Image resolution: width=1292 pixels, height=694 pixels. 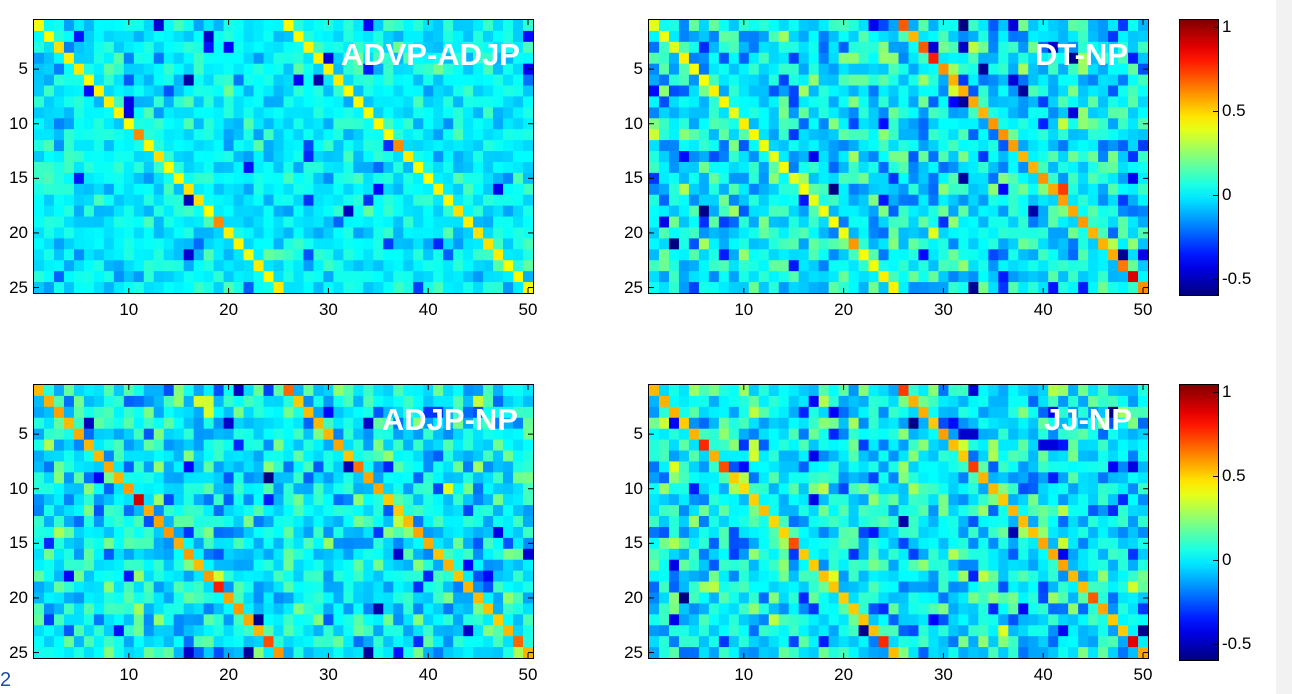 I want to click on cell-r16-c20, so click(x=229, y=189).